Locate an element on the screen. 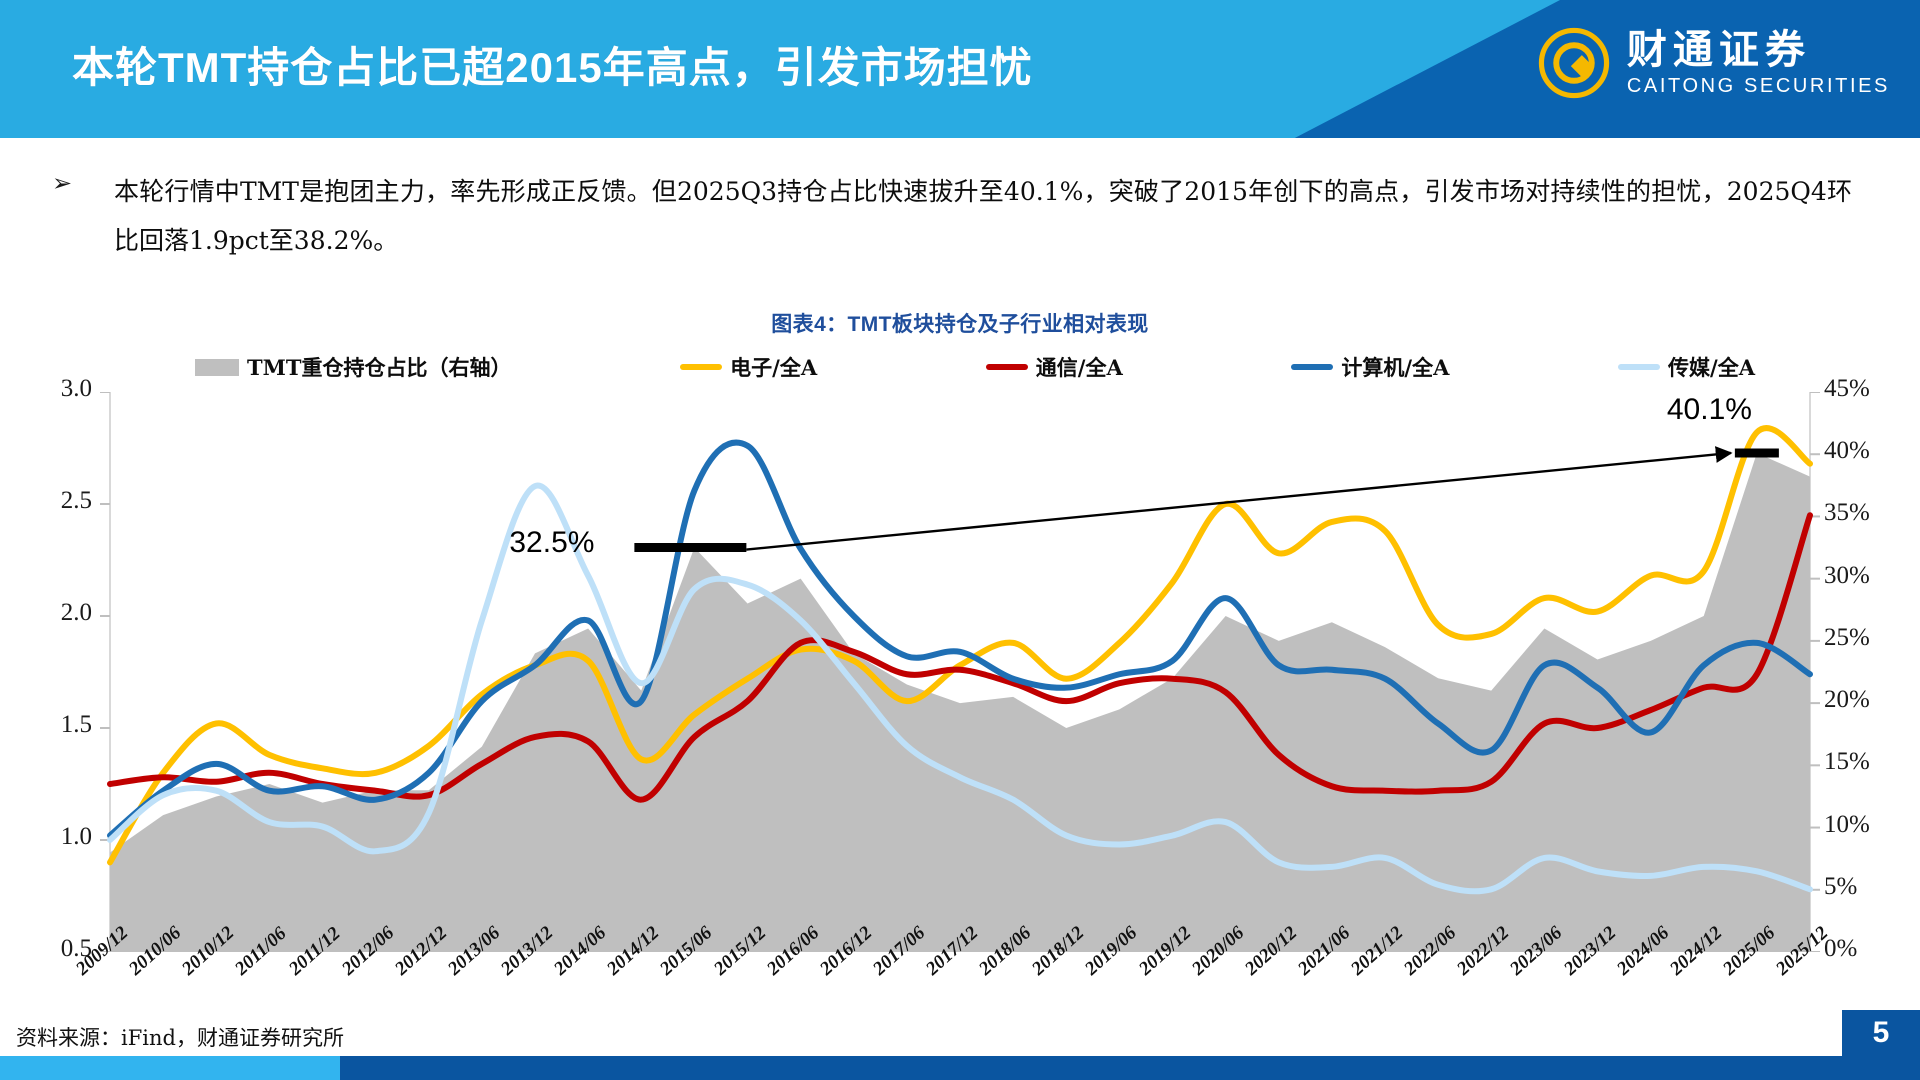  footer-bar-light is located at coordinates (170, 1068).